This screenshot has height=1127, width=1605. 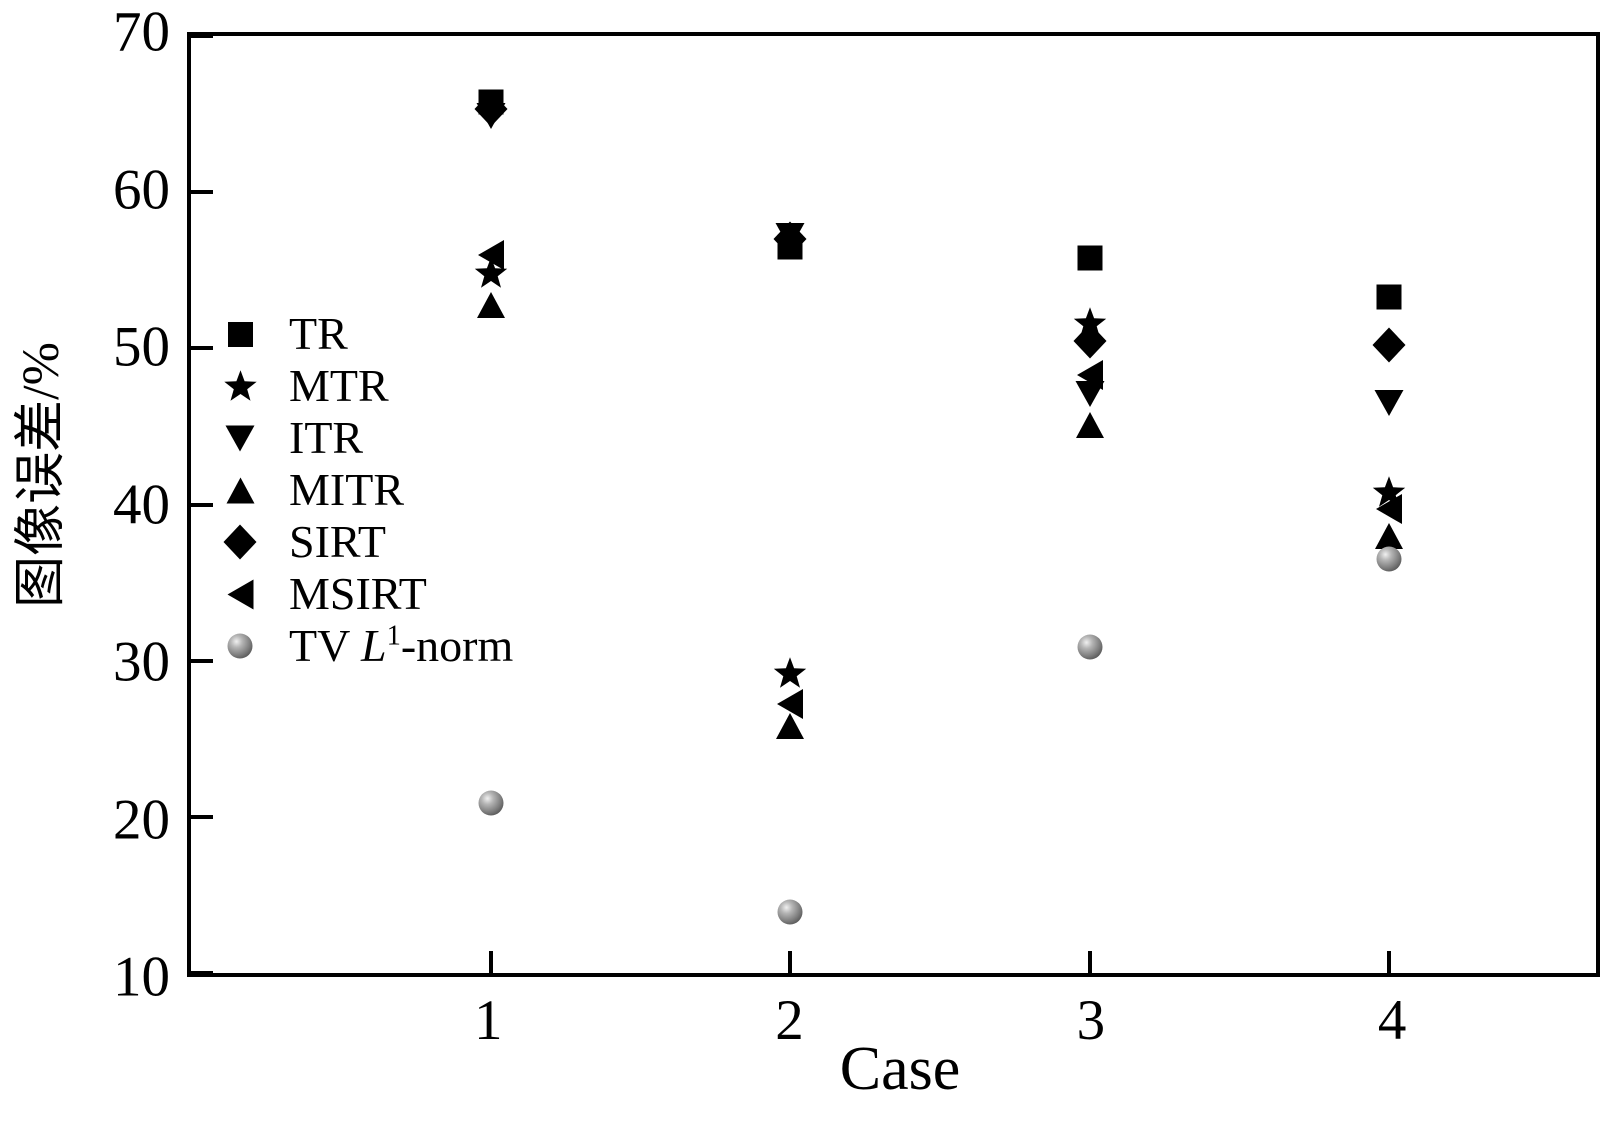 I want to click on data-point-mtr-case1, so click(x=490, y=273).